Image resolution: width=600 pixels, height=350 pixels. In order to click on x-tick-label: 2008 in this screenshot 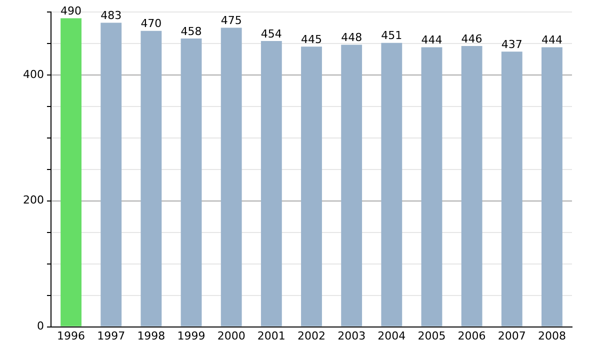, I will do `click(552, 335)`.